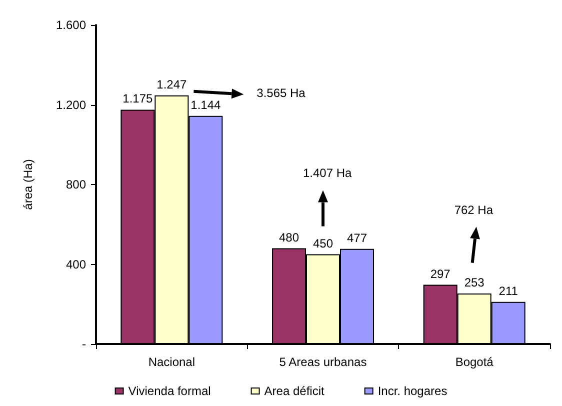  Describe the element at coordinates (28, 184) in the screenshot. I see `y-axis-title: área (Ha)` at that location.